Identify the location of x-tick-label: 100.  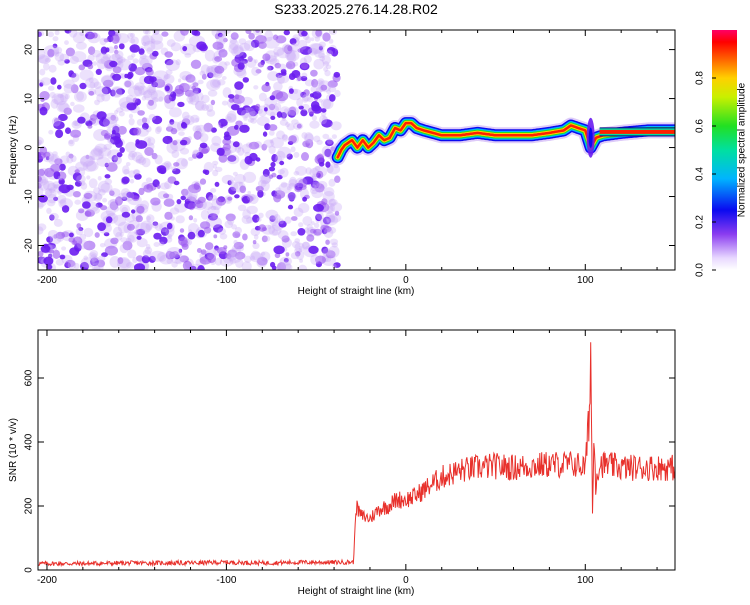
(585, 580).